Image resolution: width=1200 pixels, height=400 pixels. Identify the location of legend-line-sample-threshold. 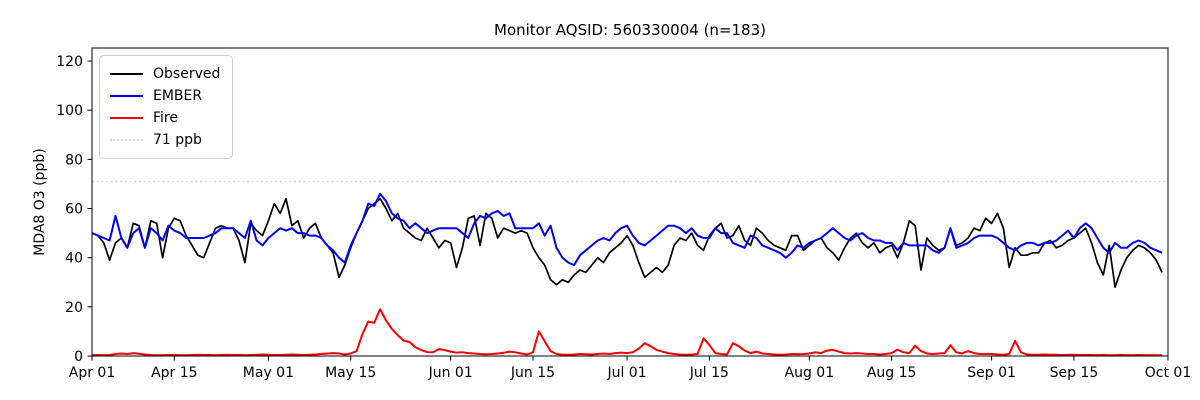
(126, 140).